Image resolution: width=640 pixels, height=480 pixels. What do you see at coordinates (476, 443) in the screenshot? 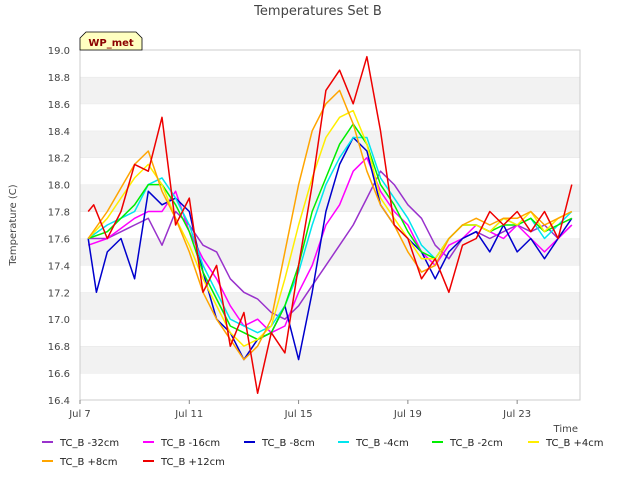
I see `legend-label: TC_B -2cm` at bounding box center [476, 443].